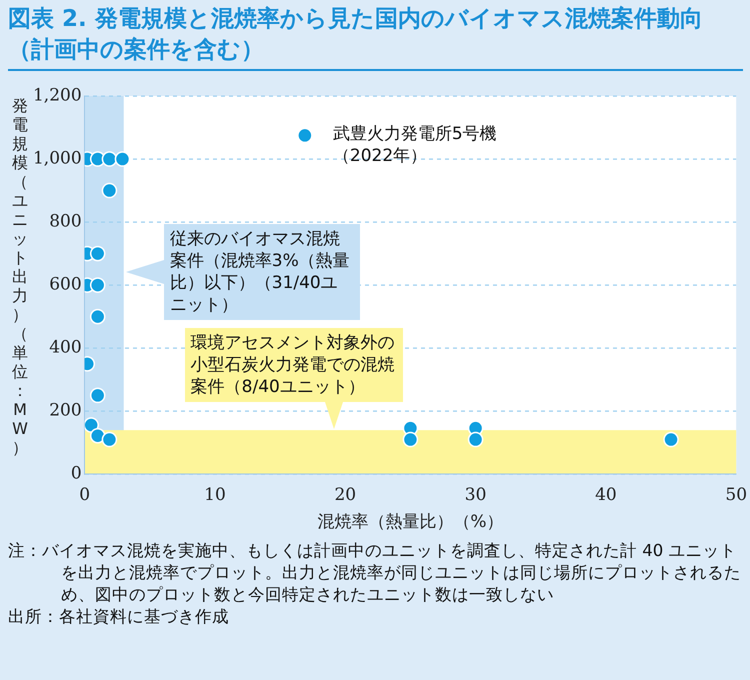  What do you see at coordinates (57, 95) in the screenshot?
I see `y-tick-label: 1,200` at bounding box center [57, 95].